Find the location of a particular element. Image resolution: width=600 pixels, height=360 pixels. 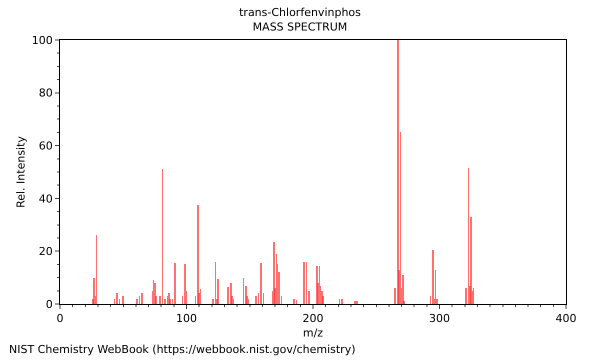

x-tick-label: 400 is located at coordinates (566, 319).